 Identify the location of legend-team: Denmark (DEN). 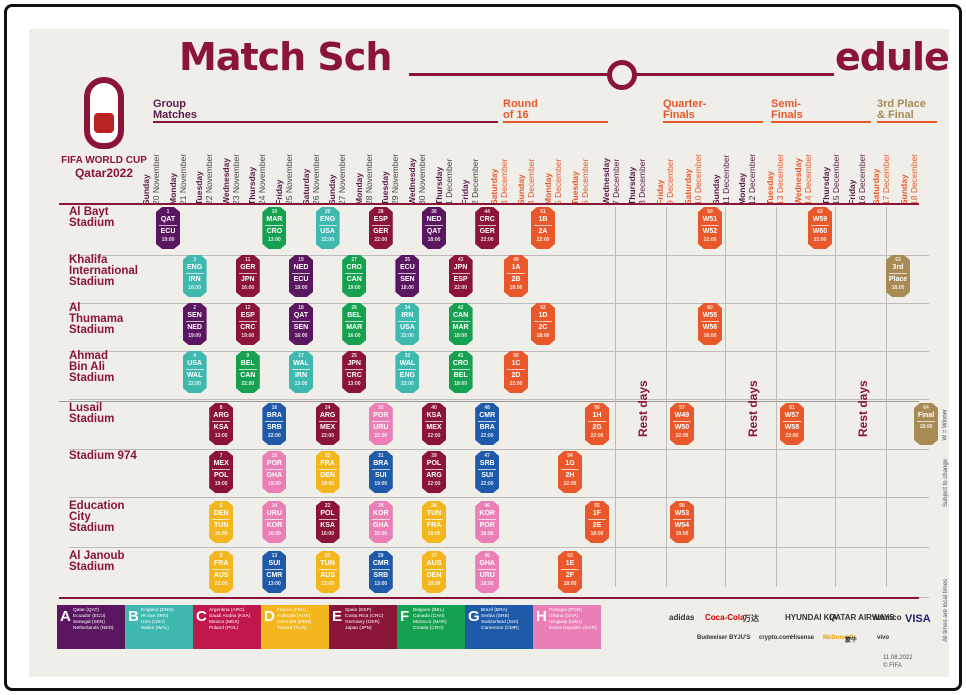
(294, 622).